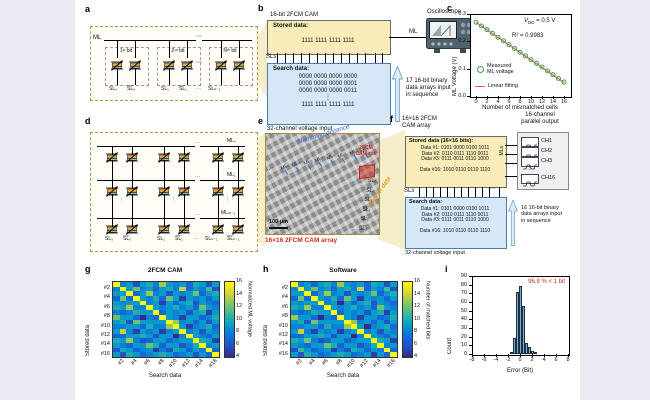 The width and height of the screenshot is (650, 400). I want to click on heatmap-xtick-label: #4, so click(312, 362).